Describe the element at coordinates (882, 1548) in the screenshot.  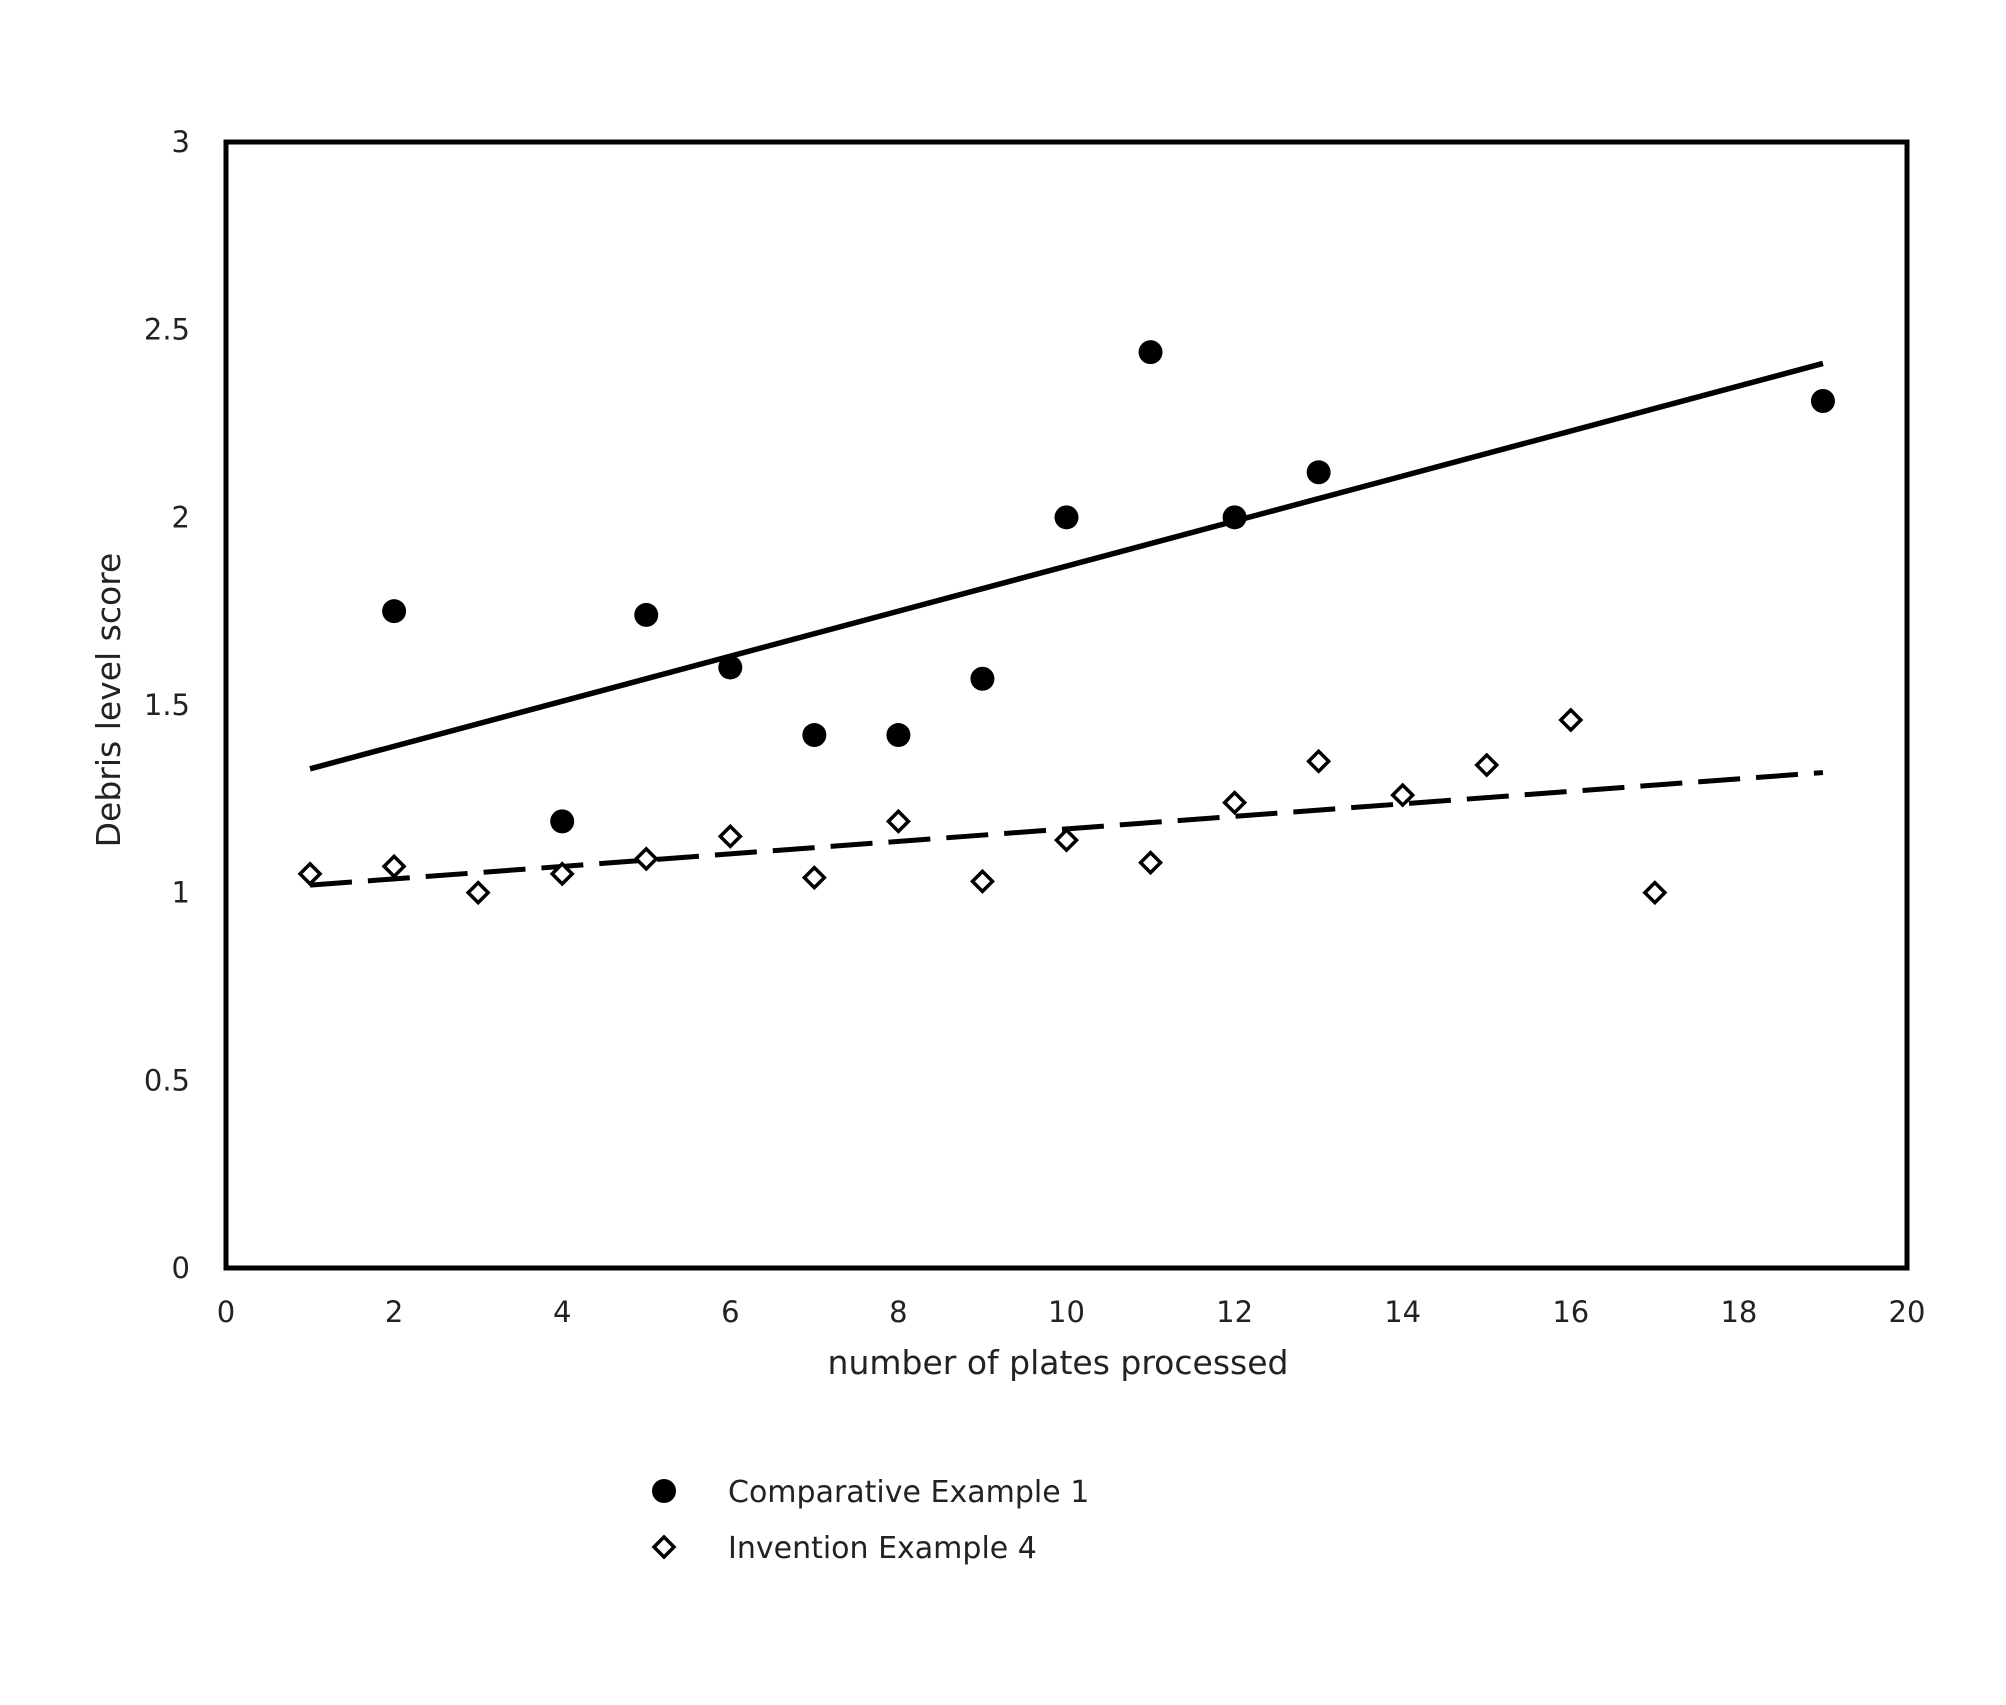
I see `legend-label-series-2: Invention Example 4` at that location.